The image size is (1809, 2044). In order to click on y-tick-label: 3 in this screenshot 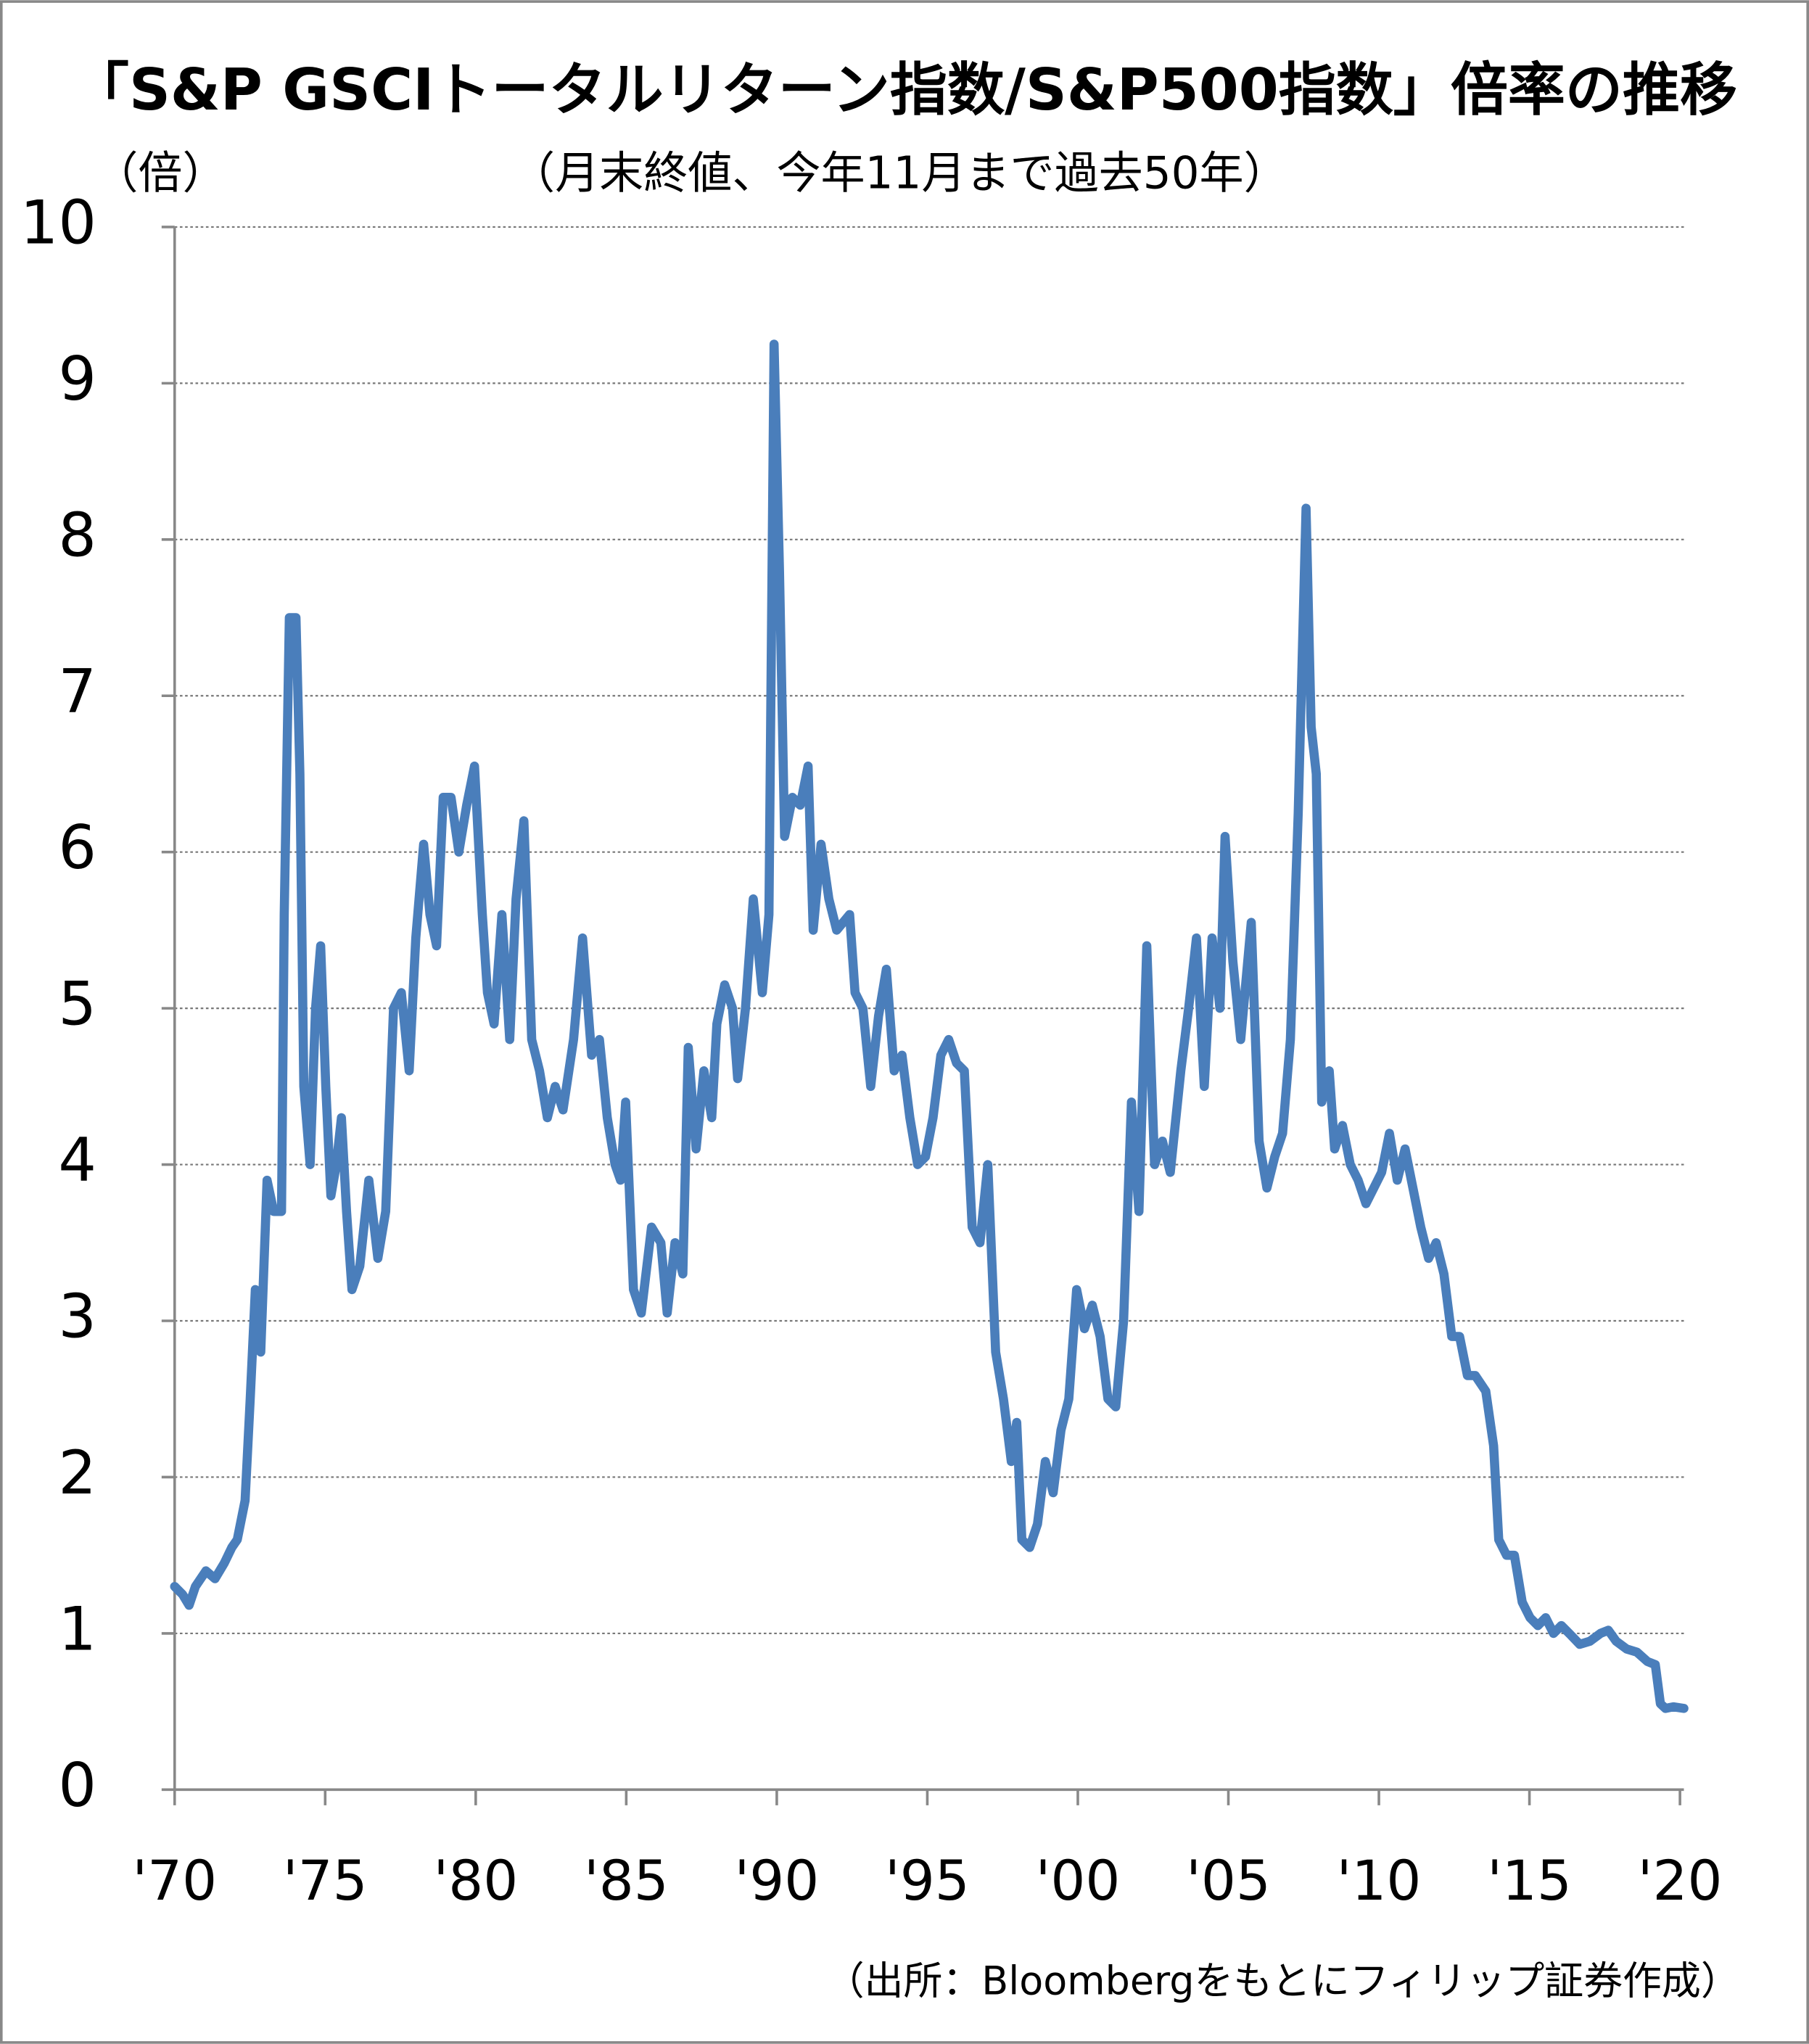, I will do `click(77, 1316)`.